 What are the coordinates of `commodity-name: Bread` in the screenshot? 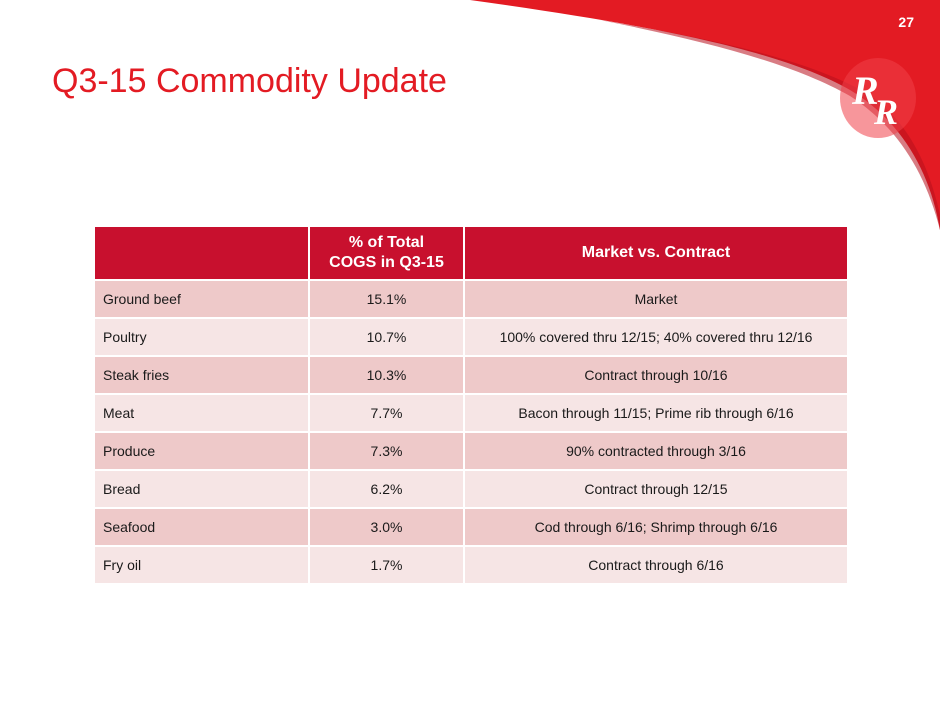 It's located at (202, 488).